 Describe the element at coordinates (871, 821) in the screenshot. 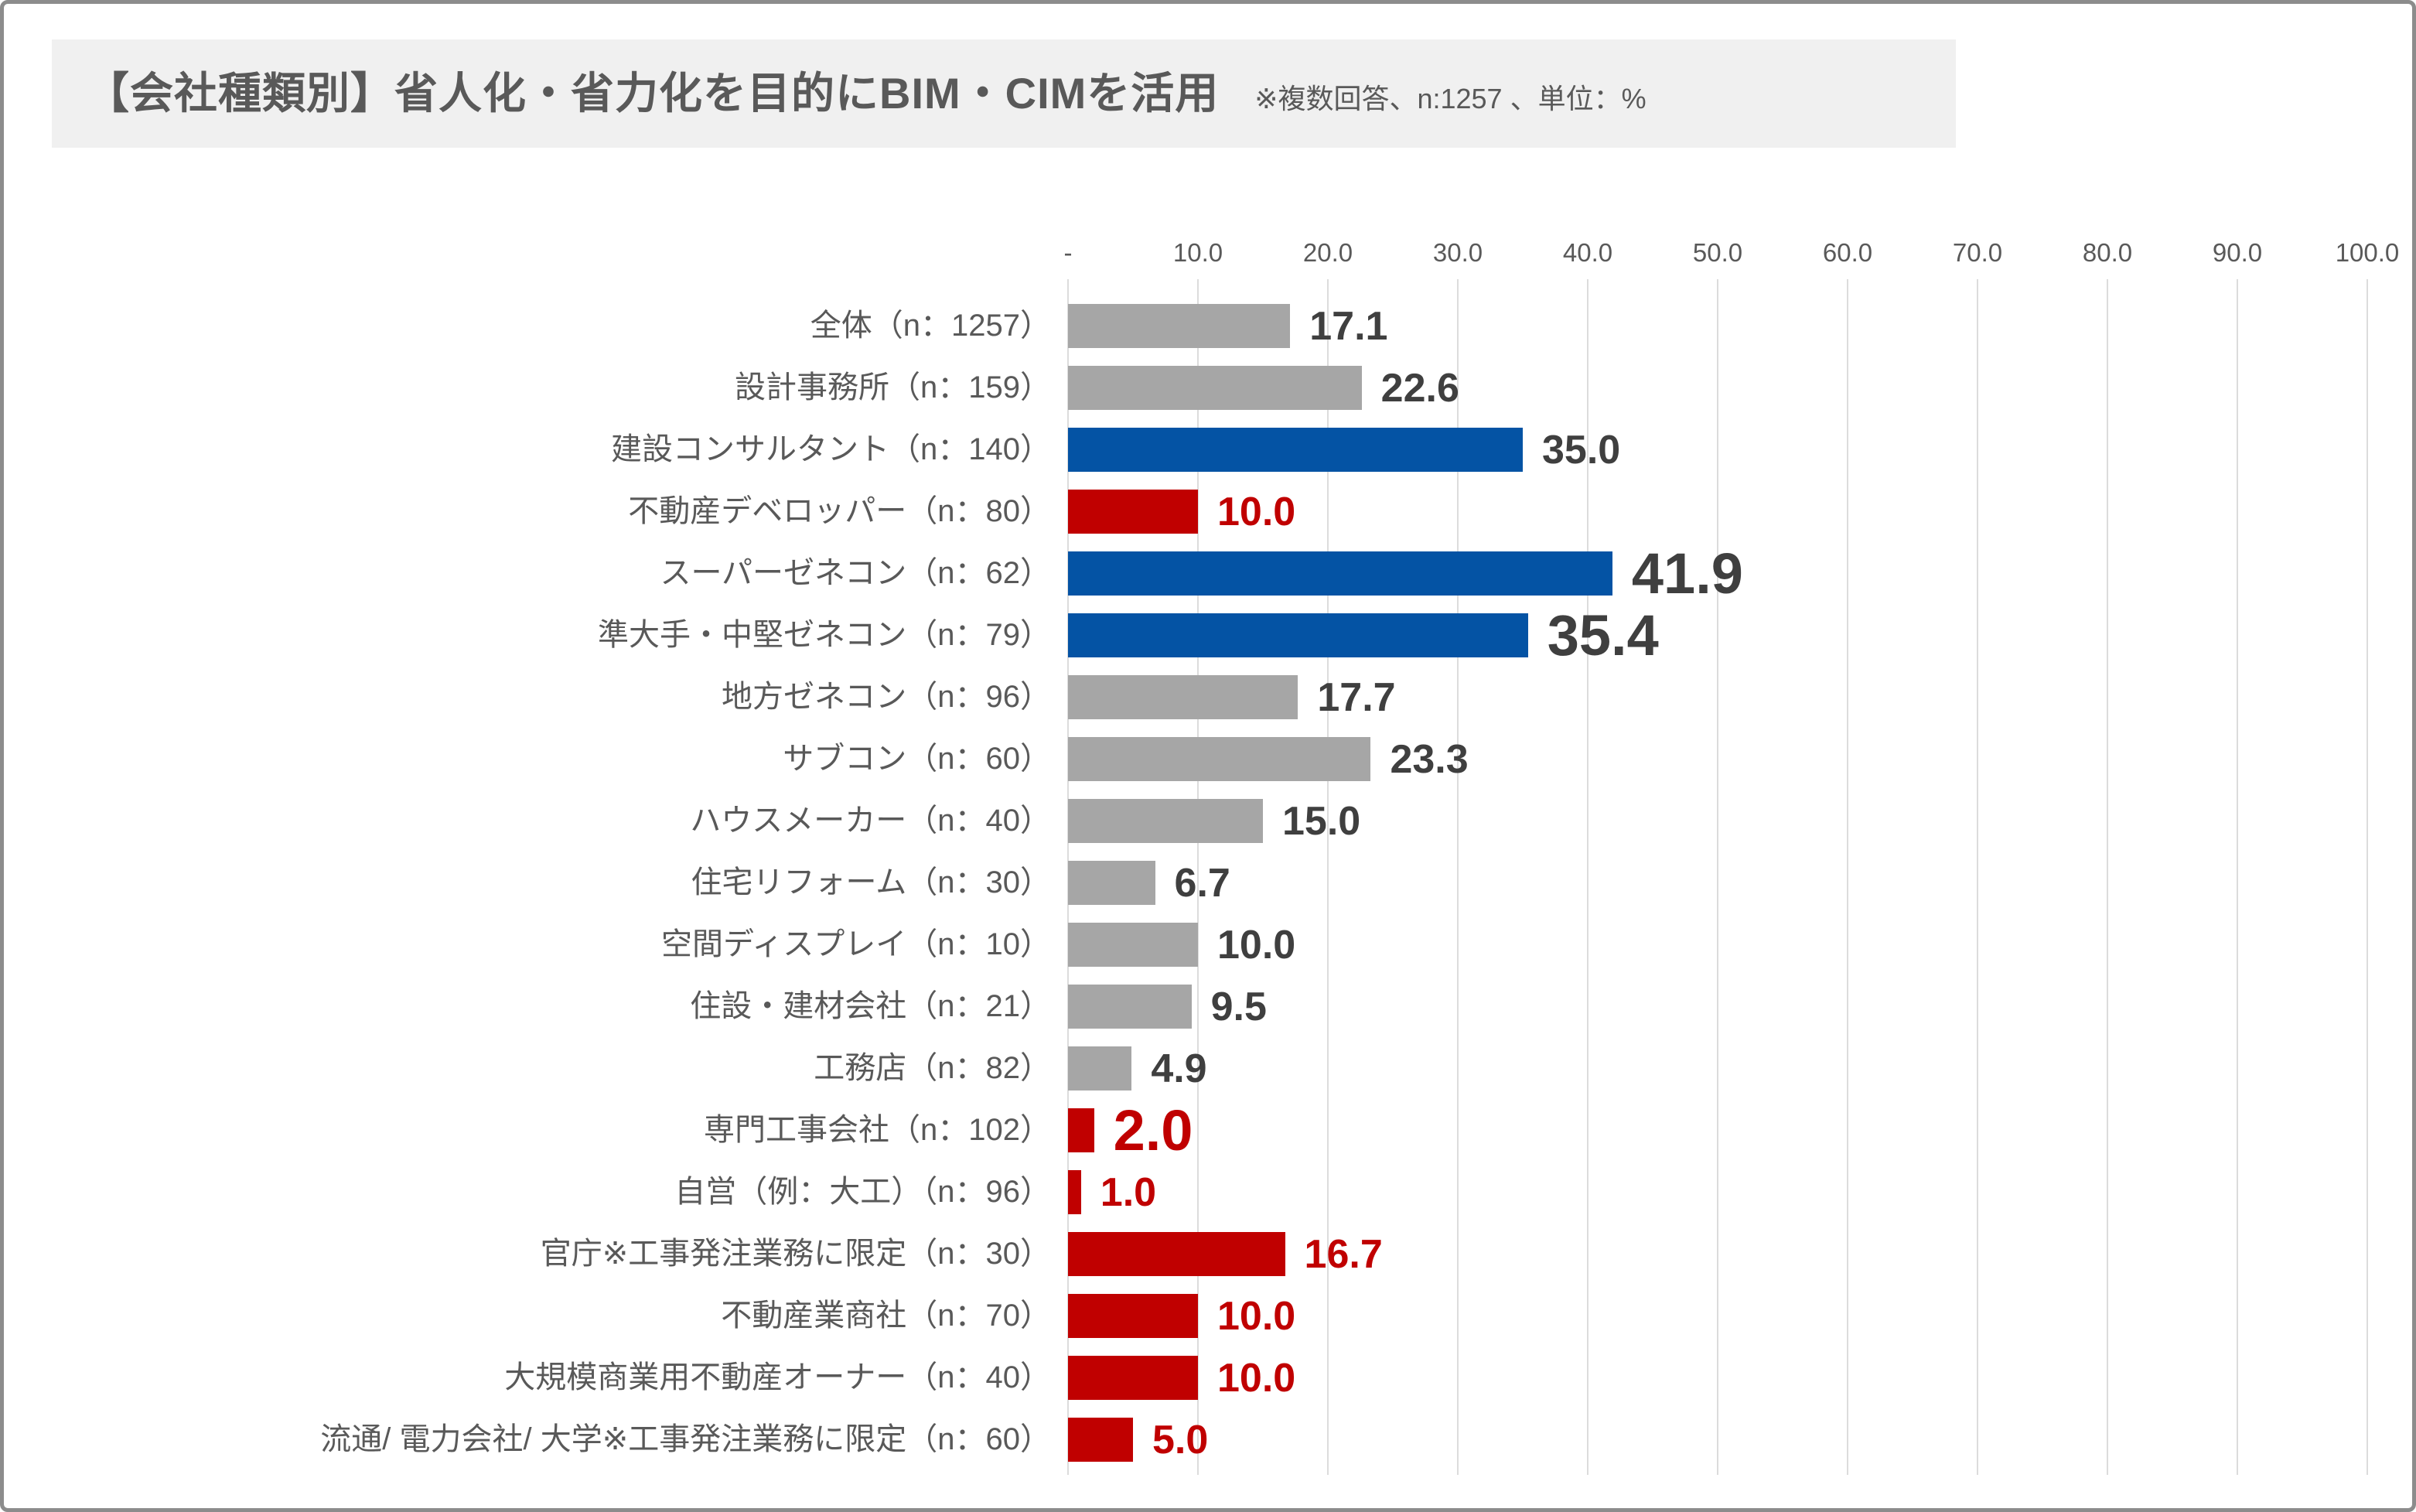

I see `category-label: ハウスメーカー（n：40）` at that location.